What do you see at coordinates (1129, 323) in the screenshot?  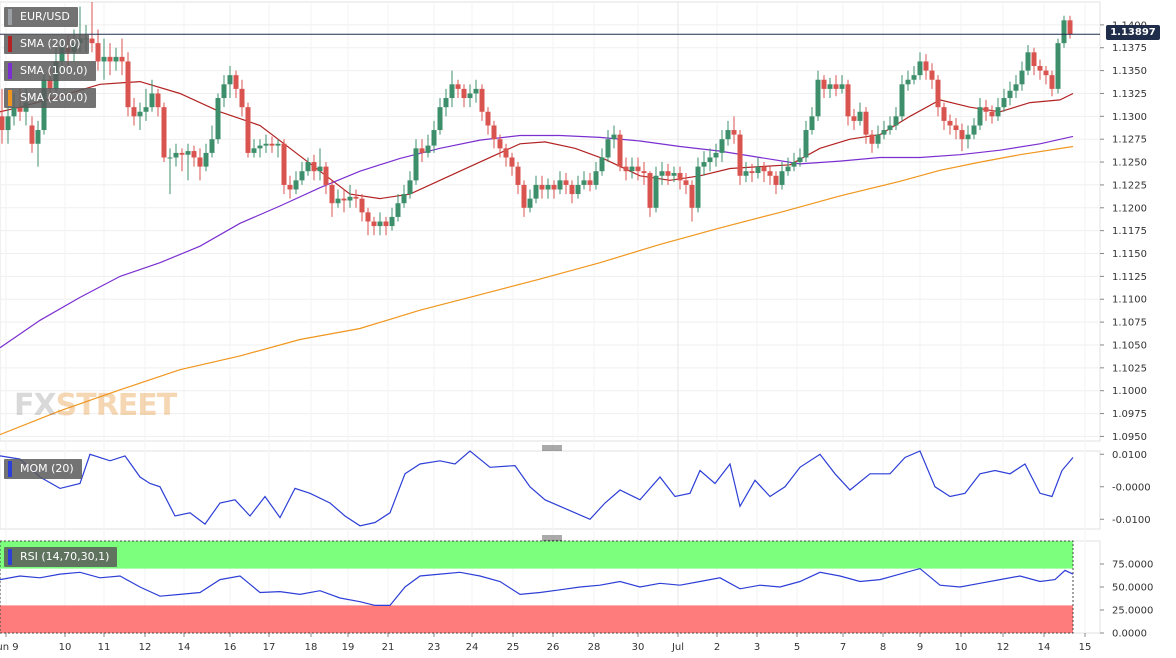 I see `main-y-tick-label: 1.1075` at bounding box center [1129, 323].